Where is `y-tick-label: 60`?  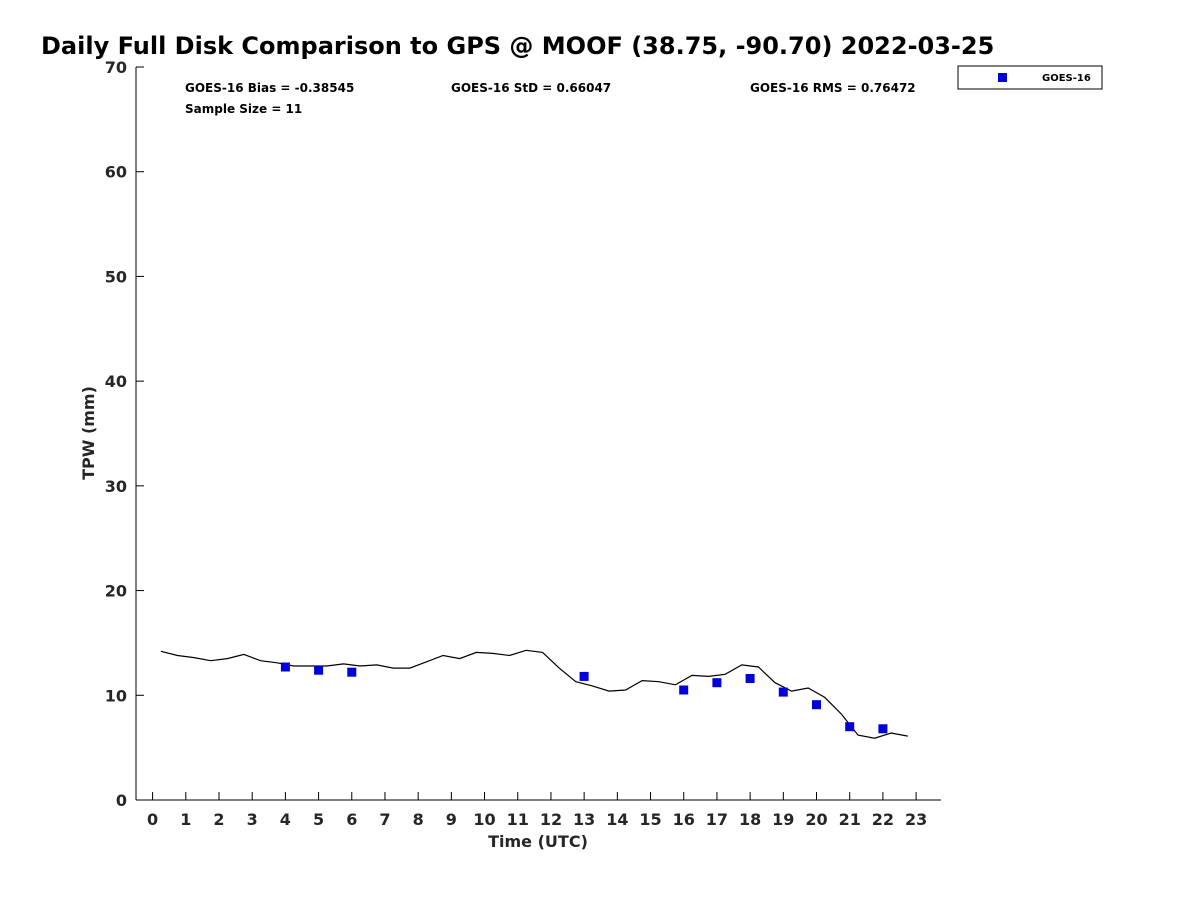
y-tick-label: 60 is located at coordinates (116, 172).